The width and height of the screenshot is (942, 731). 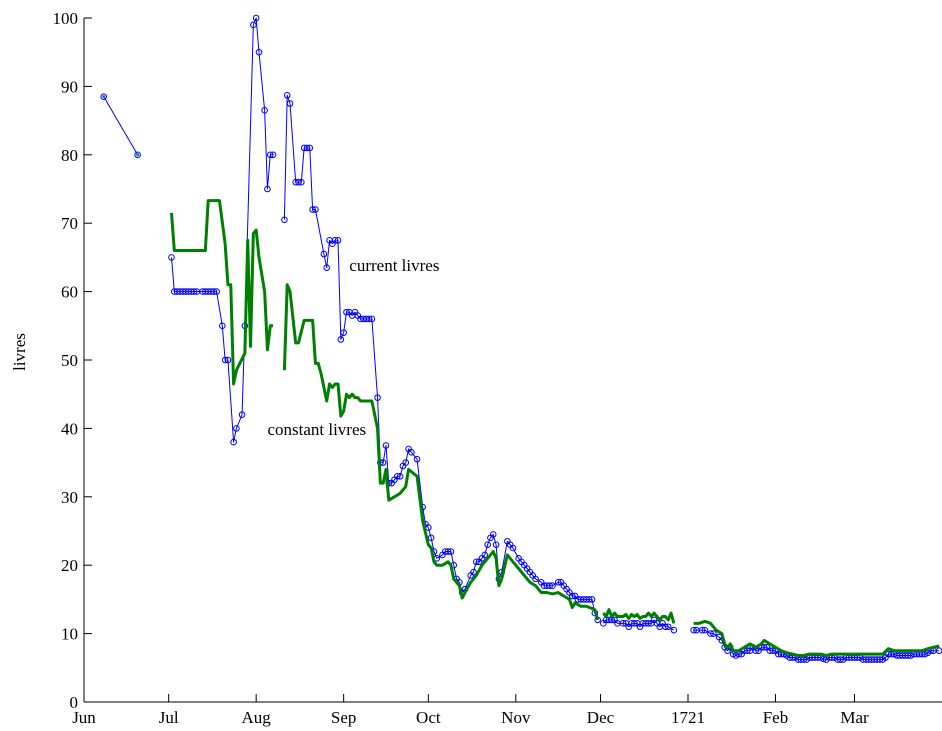 What do you see at coordinates (428, 717) in the screenshot?
I see `x-tick-label: Oct` at bounding box center [428, 717].